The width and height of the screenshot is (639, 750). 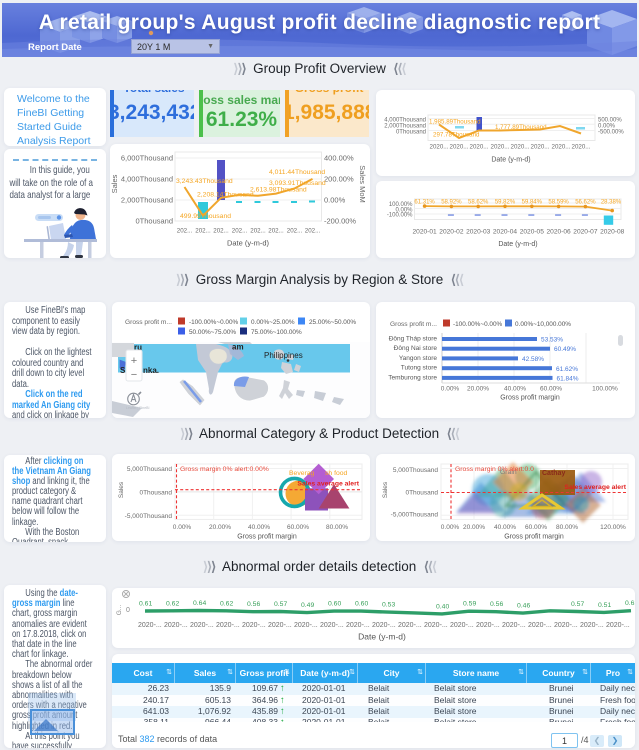 What do you see at coordinates (138, 347) in the screenshot?
I see `svg-text: ru` at bounding box center [138, 347].